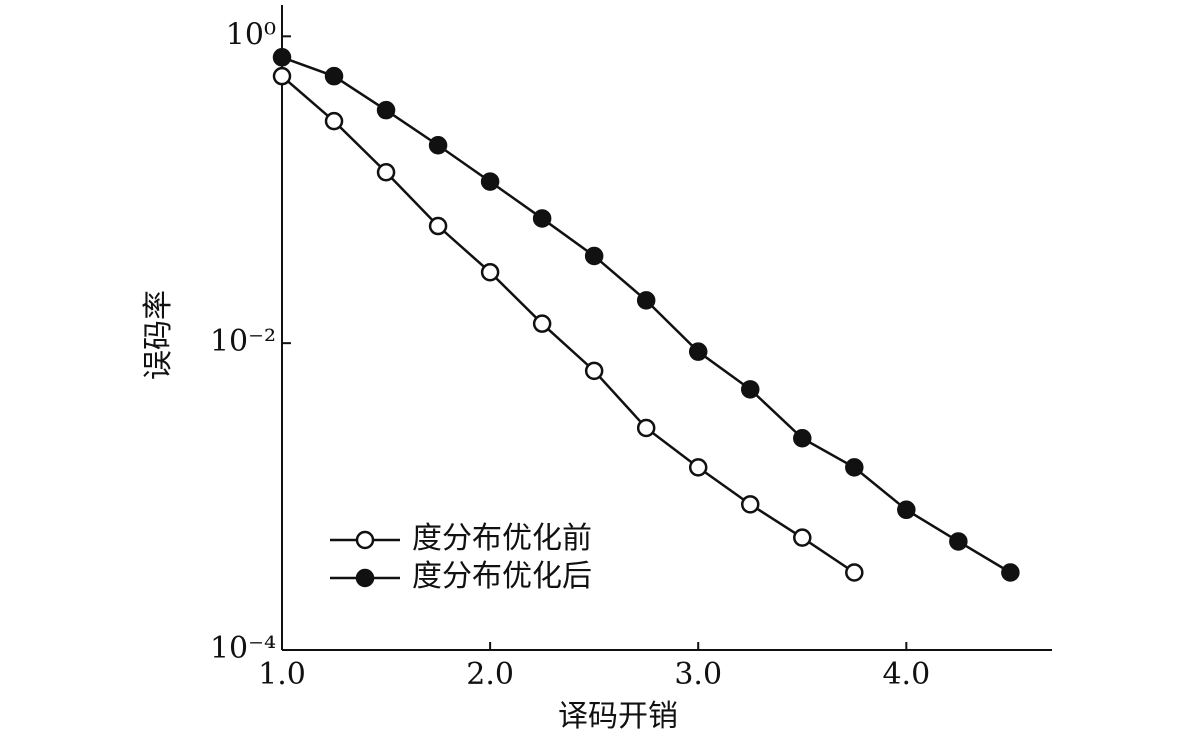 The image size is (1200, 753). What do you see at coordinates (618, 716) in the screenshot?
I see `x-axis-label: 译码开销` at bounding box center [618, 716].